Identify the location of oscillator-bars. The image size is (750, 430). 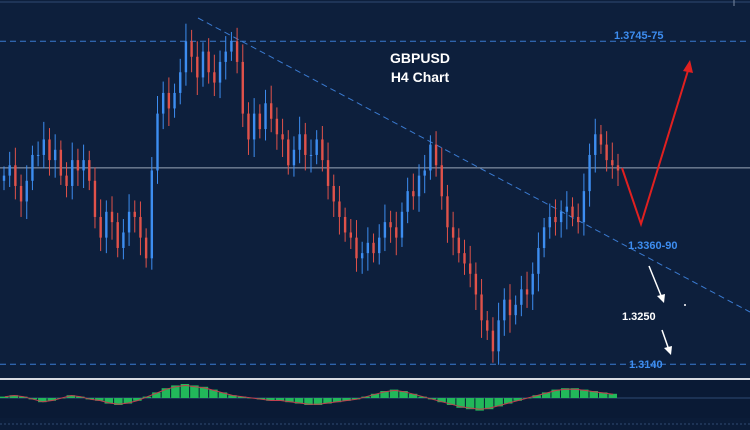
(308, 397).